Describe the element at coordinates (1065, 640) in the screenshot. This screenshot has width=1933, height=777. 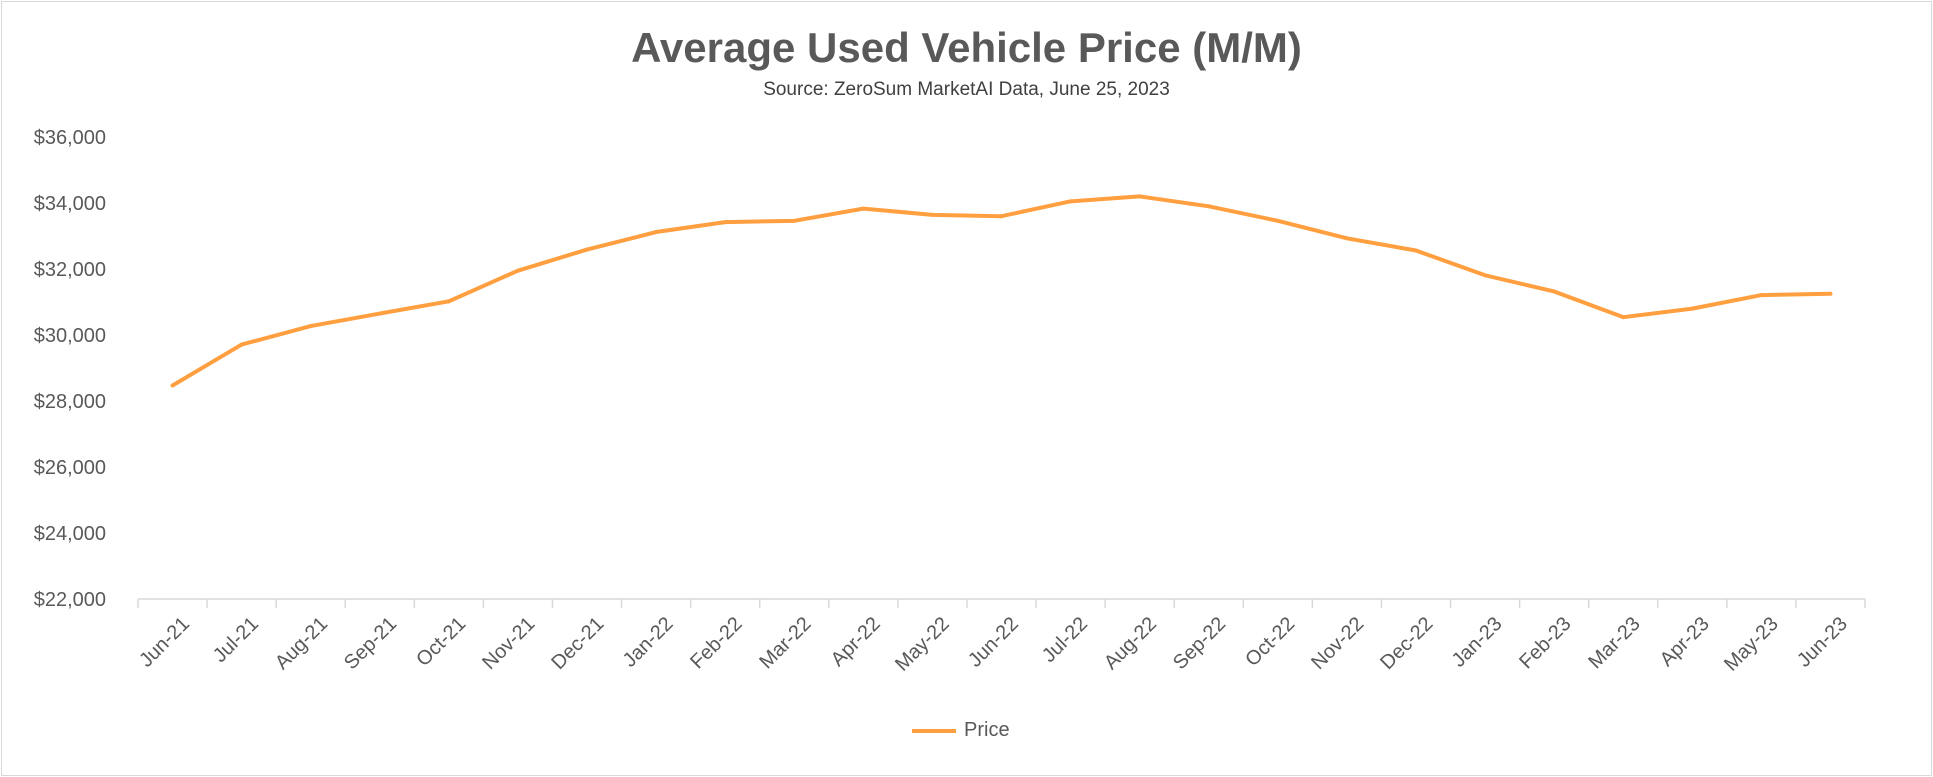
I see `x-tick-label: Jul-22` at that location.